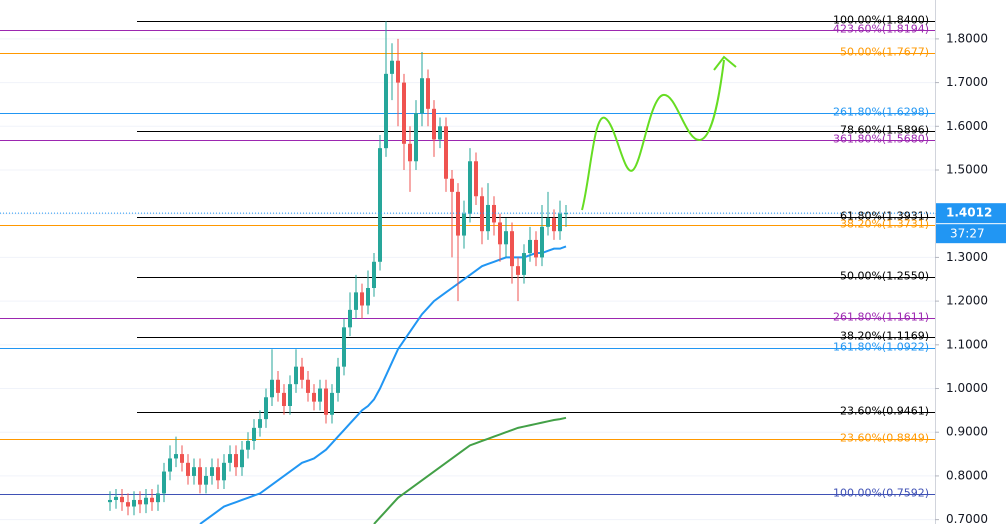 This screenshot has width=1006, height=524. I want to click on last-price-box, so click(971, 213).